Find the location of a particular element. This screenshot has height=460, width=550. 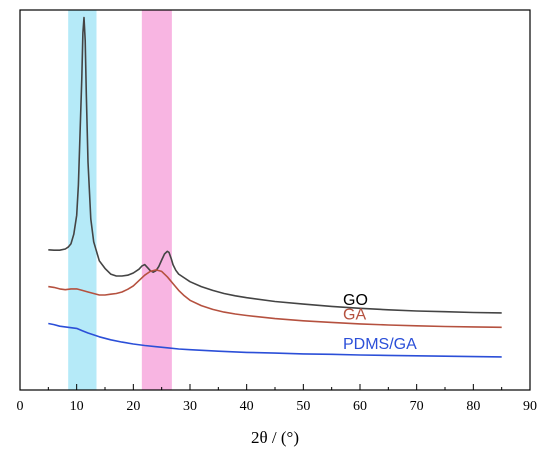

x-tick-label: 50 is located at coordinates (303, 406).